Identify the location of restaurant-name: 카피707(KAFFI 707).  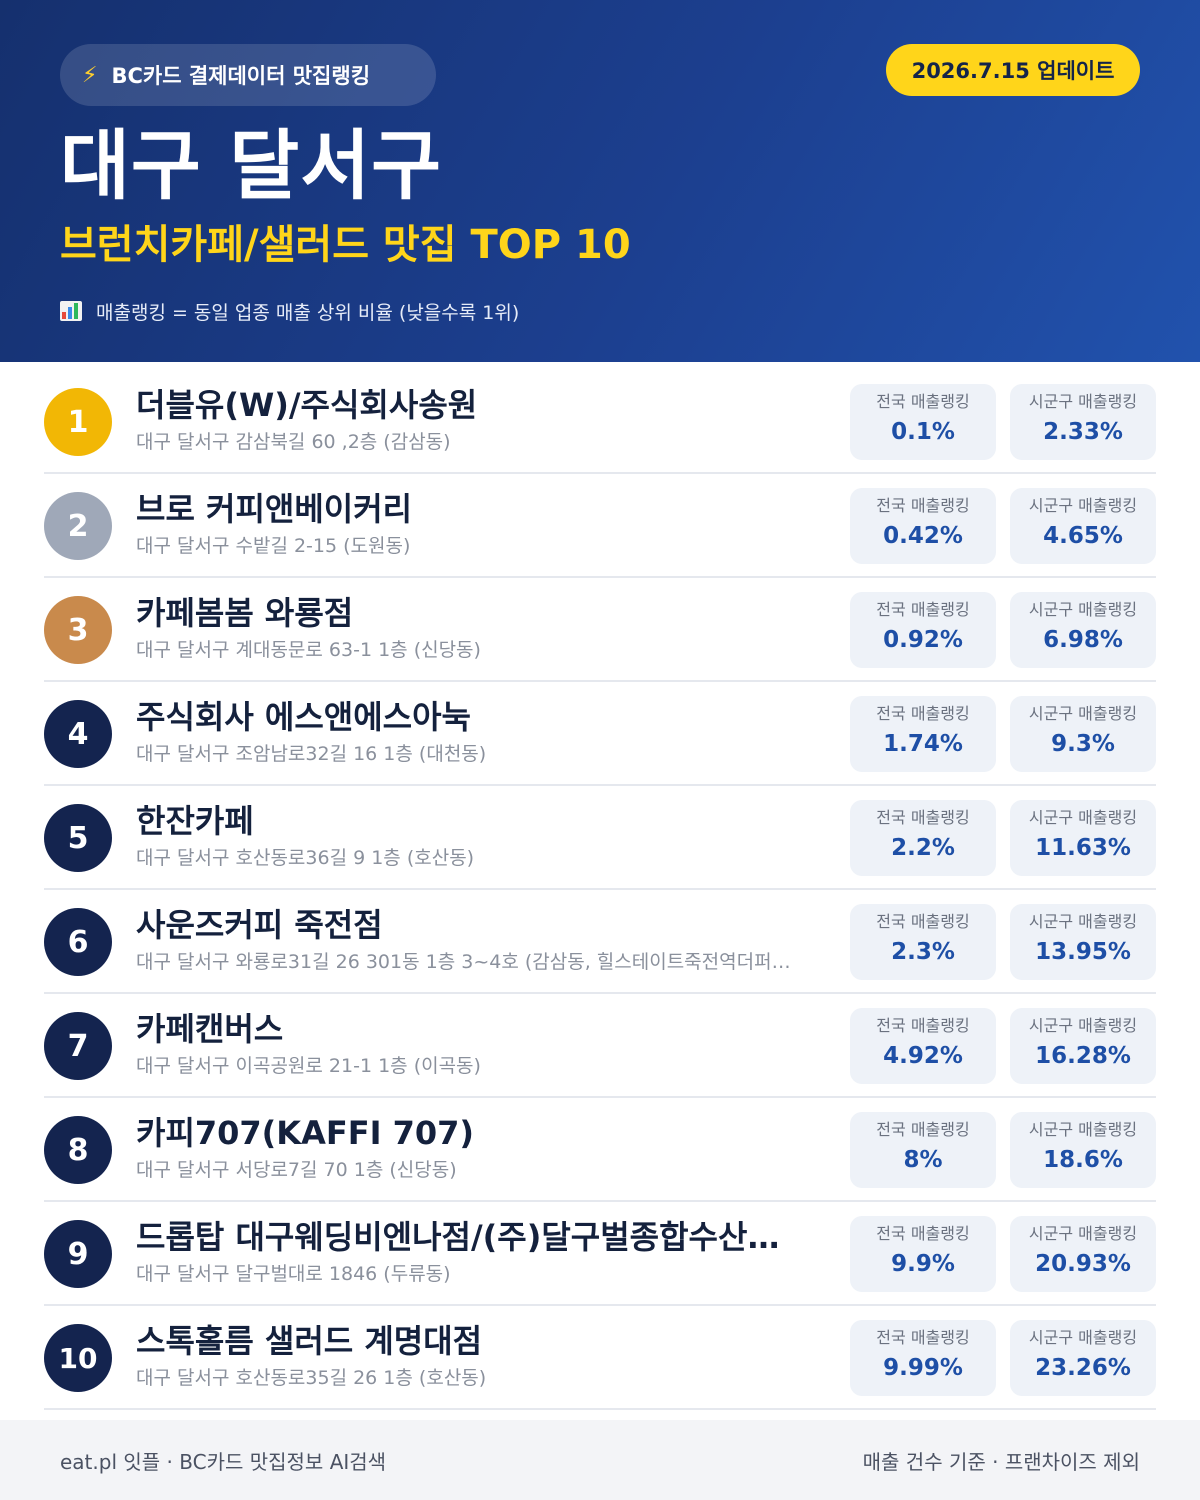
(305, 1133).